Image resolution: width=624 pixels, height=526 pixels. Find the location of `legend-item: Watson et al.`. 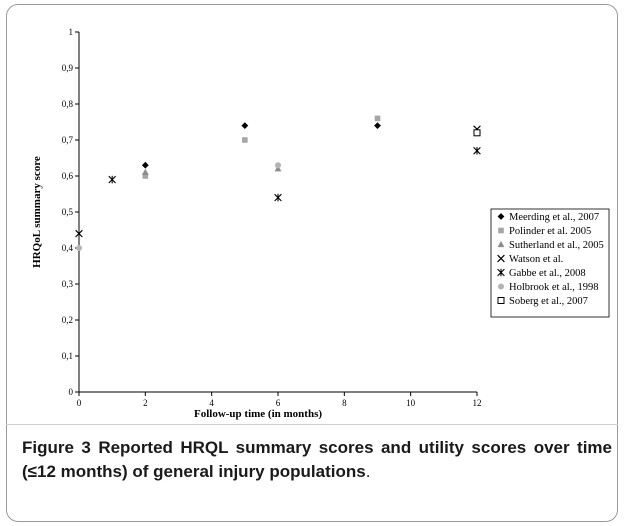

legend-item: Watson et al. is located at coordinates (530, 259).